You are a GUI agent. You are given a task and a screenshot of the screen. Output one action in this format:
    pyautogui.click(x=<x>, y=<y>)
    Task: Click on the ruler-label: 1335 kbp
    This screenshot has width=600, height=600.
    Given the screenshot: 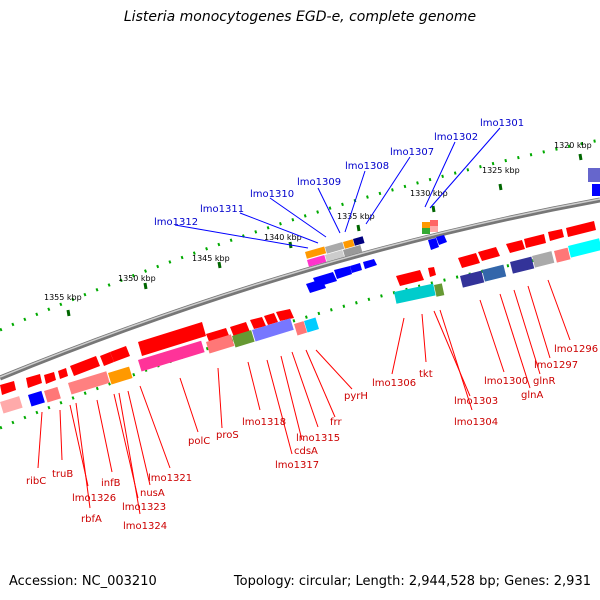 What is the action you would take?
    pyautogui.click(x=356, y=216)
    